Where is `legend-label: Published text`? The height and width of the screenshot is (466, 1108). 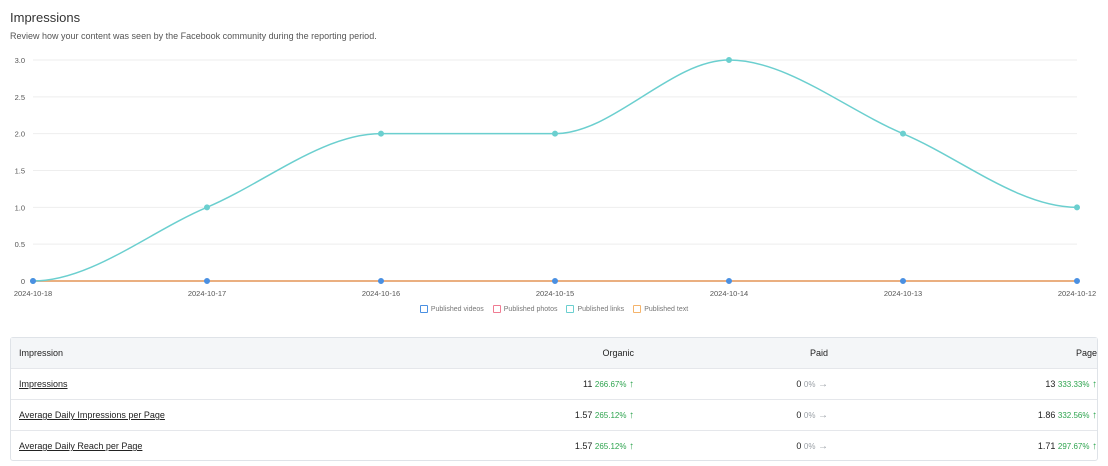 legend-label: Published text is located at coordinates (666, 309).